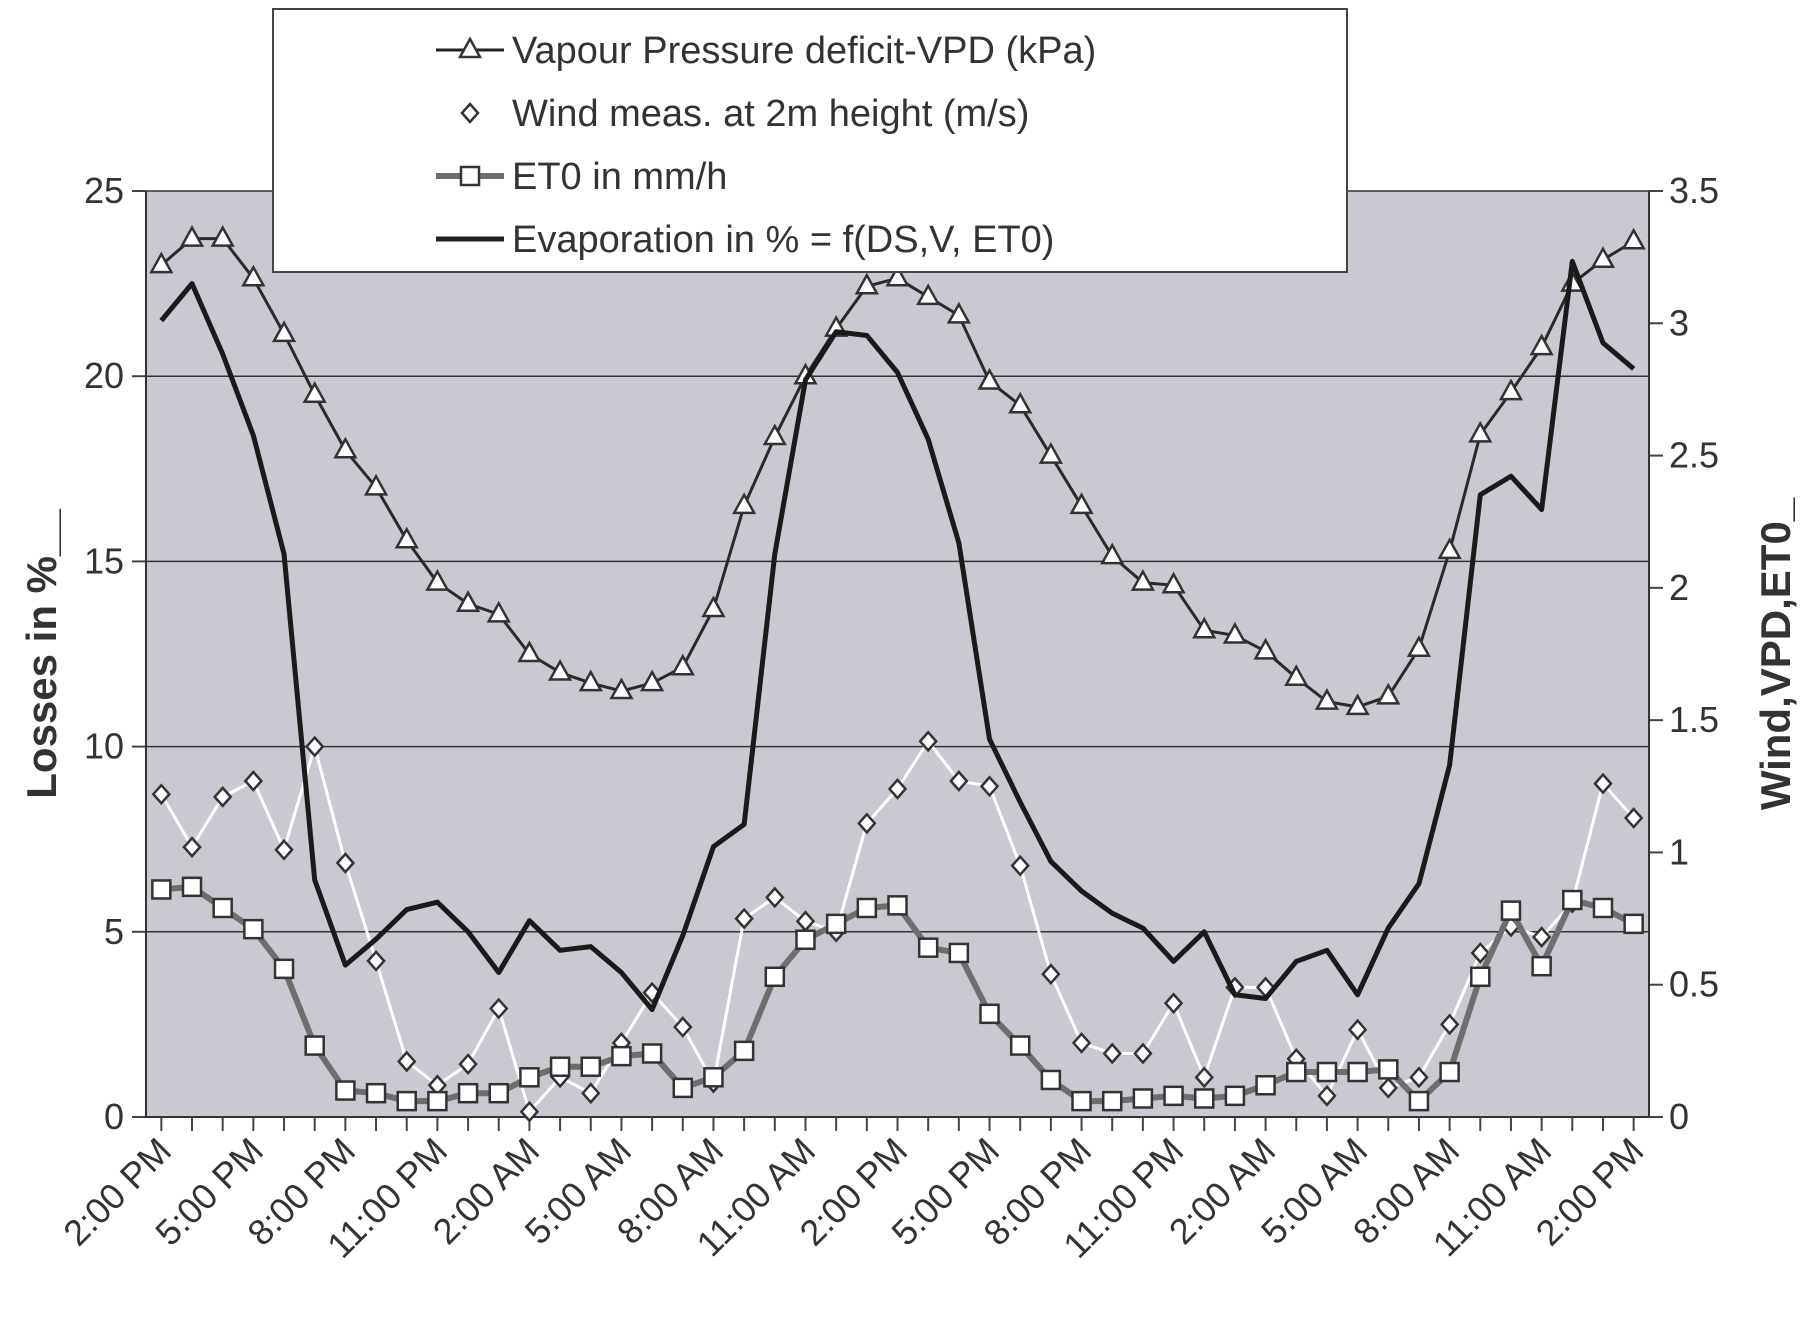 This screenshot has height=1325, width=1816. Describe the element at coordinates (1694, 190) in the screenshot. I see `y2-tick-label: 3.5` at that location.